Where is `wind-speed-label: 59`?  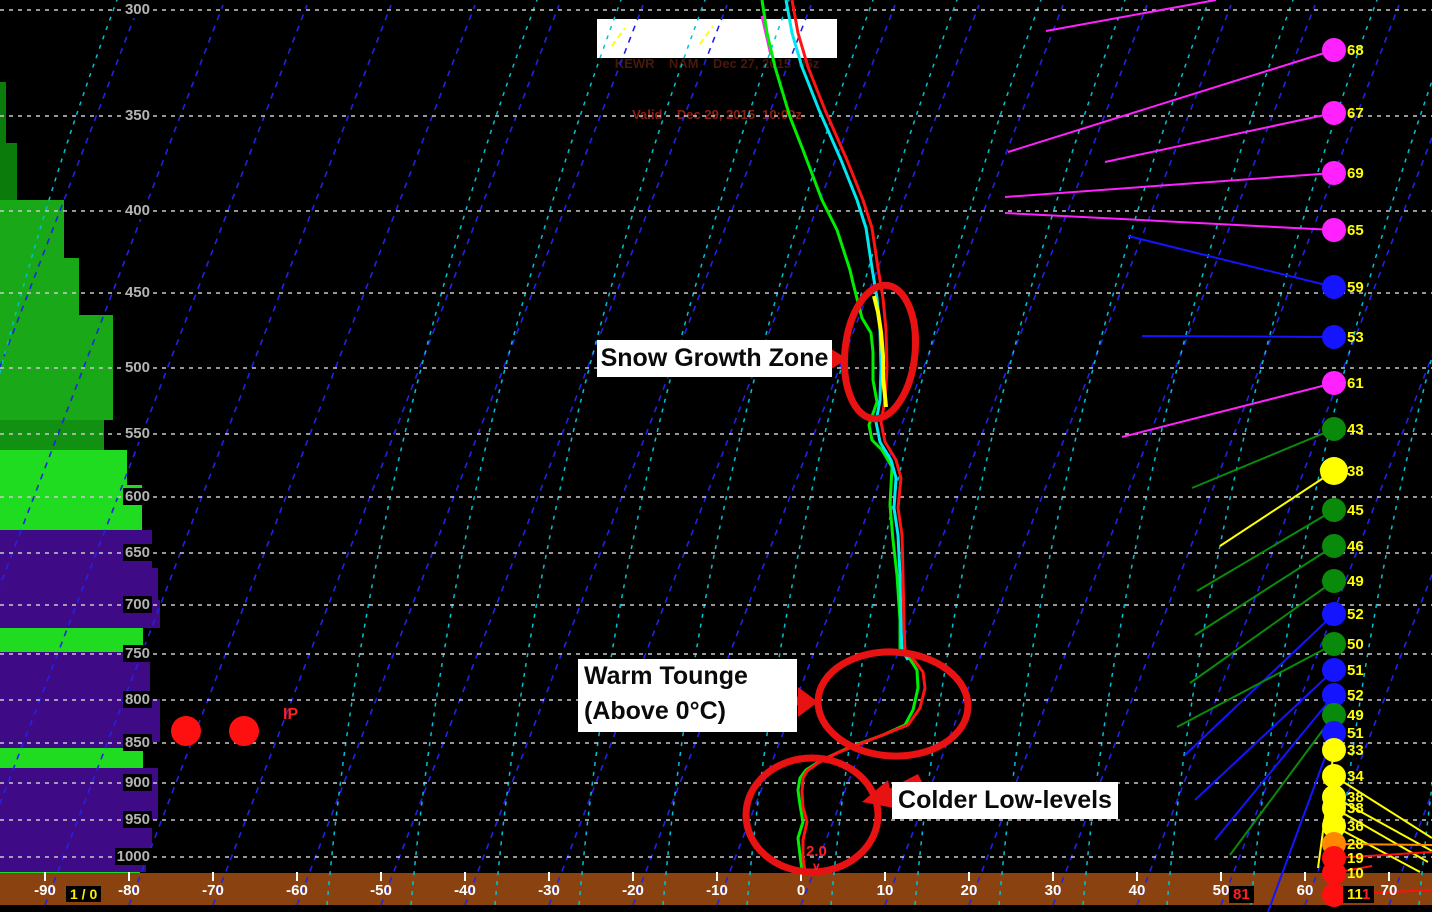
wind-speed-label: 59 is located at coordinates (1355, 287).